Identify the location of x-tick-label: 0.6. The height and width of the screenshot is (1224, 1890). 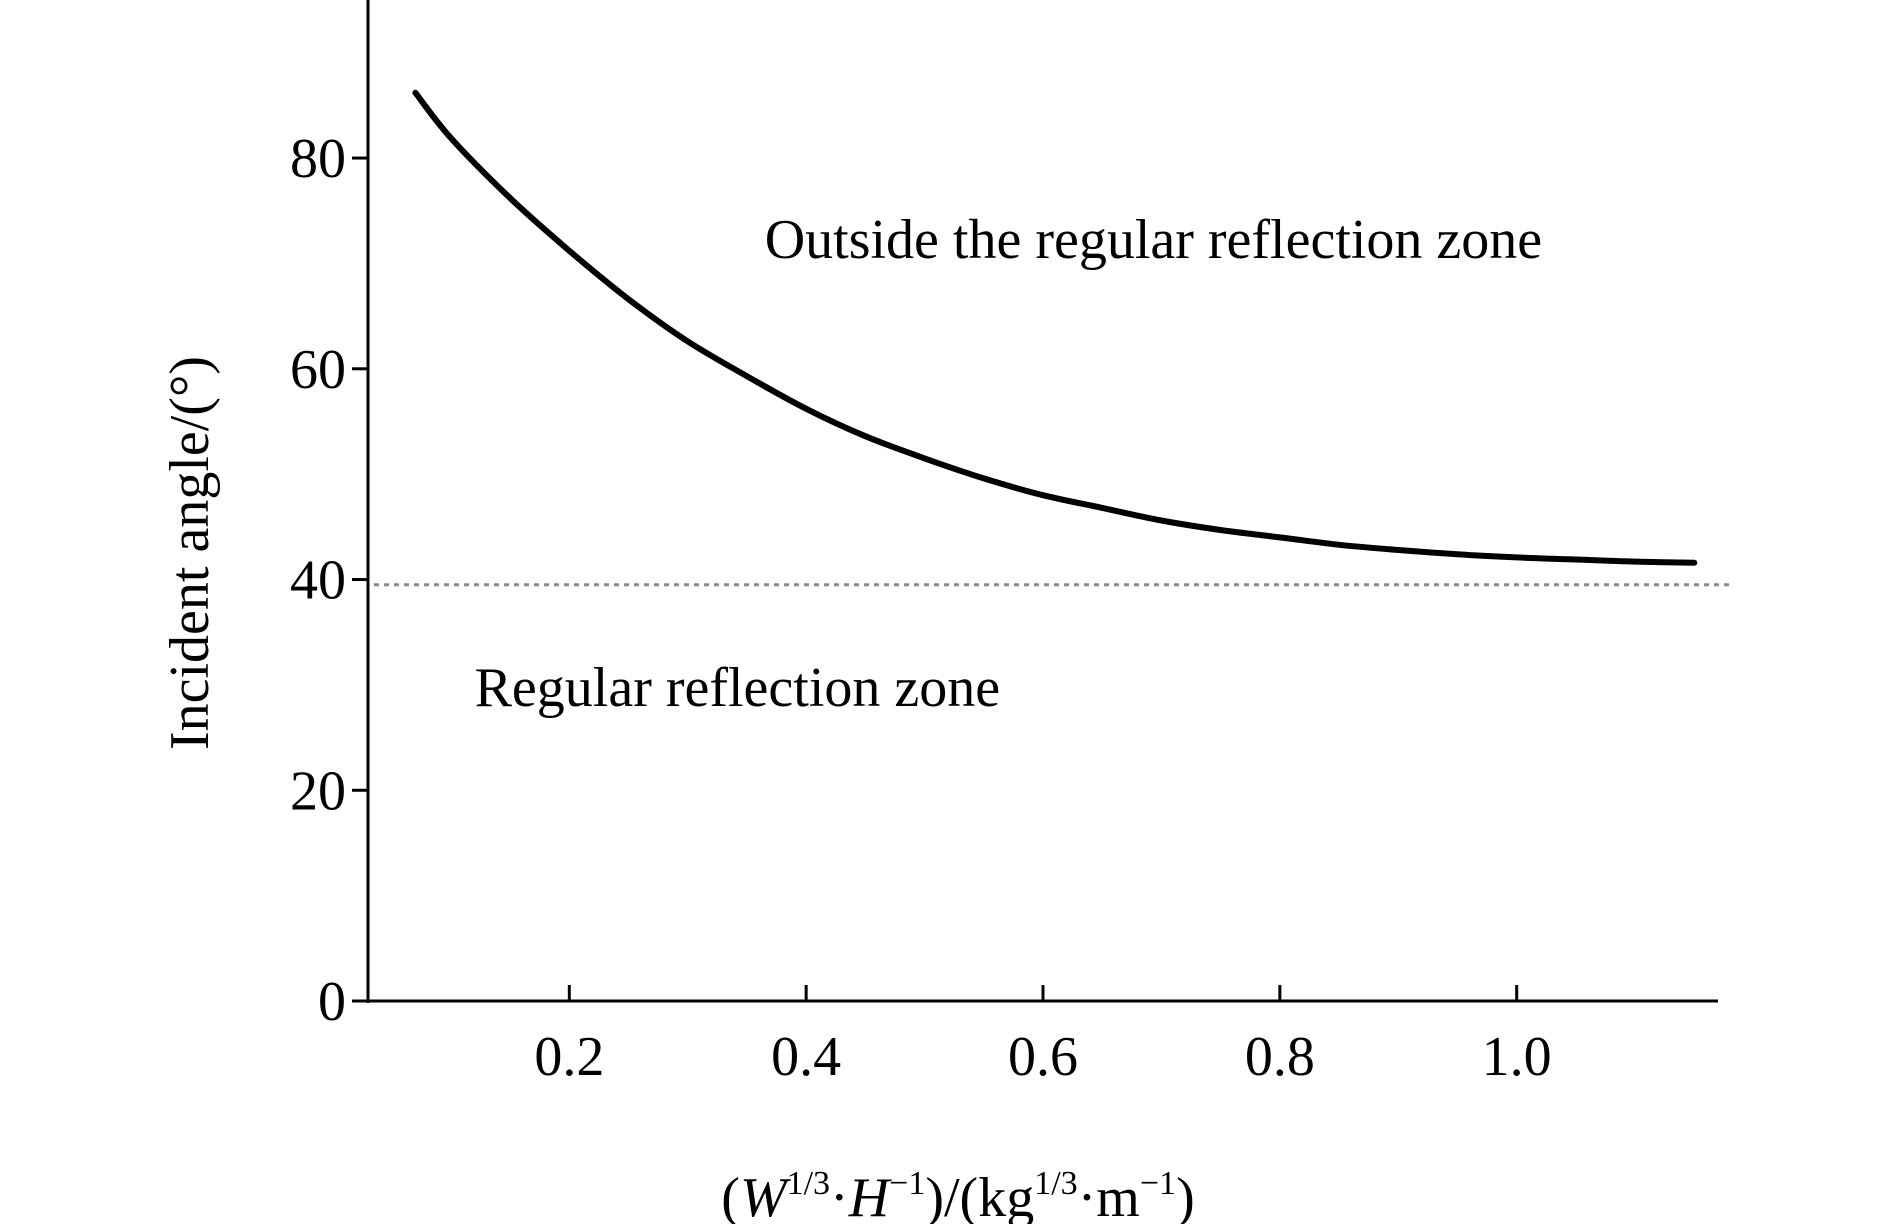
(1043, 1057).